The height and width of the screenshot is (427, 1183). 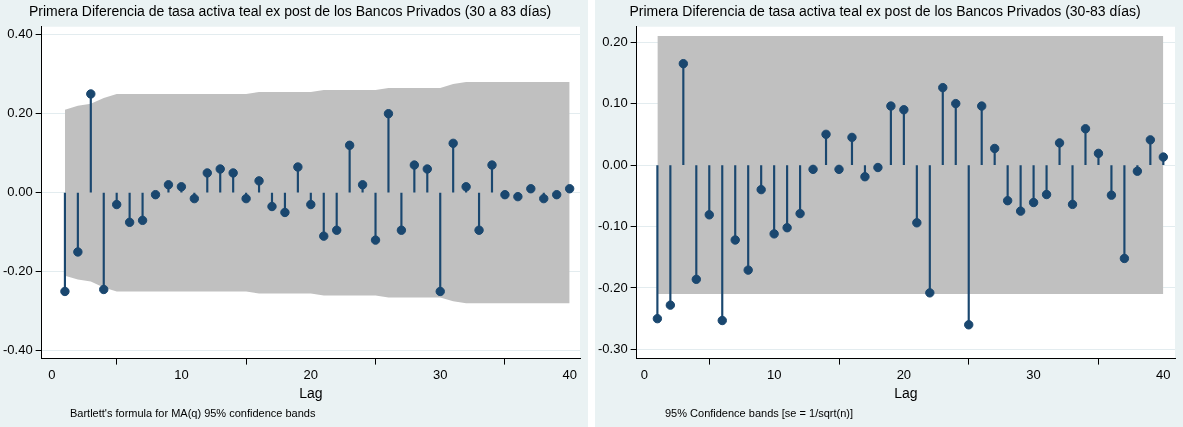 I want to click on y-tick-label: -0.30, so click(x=612, y=348).